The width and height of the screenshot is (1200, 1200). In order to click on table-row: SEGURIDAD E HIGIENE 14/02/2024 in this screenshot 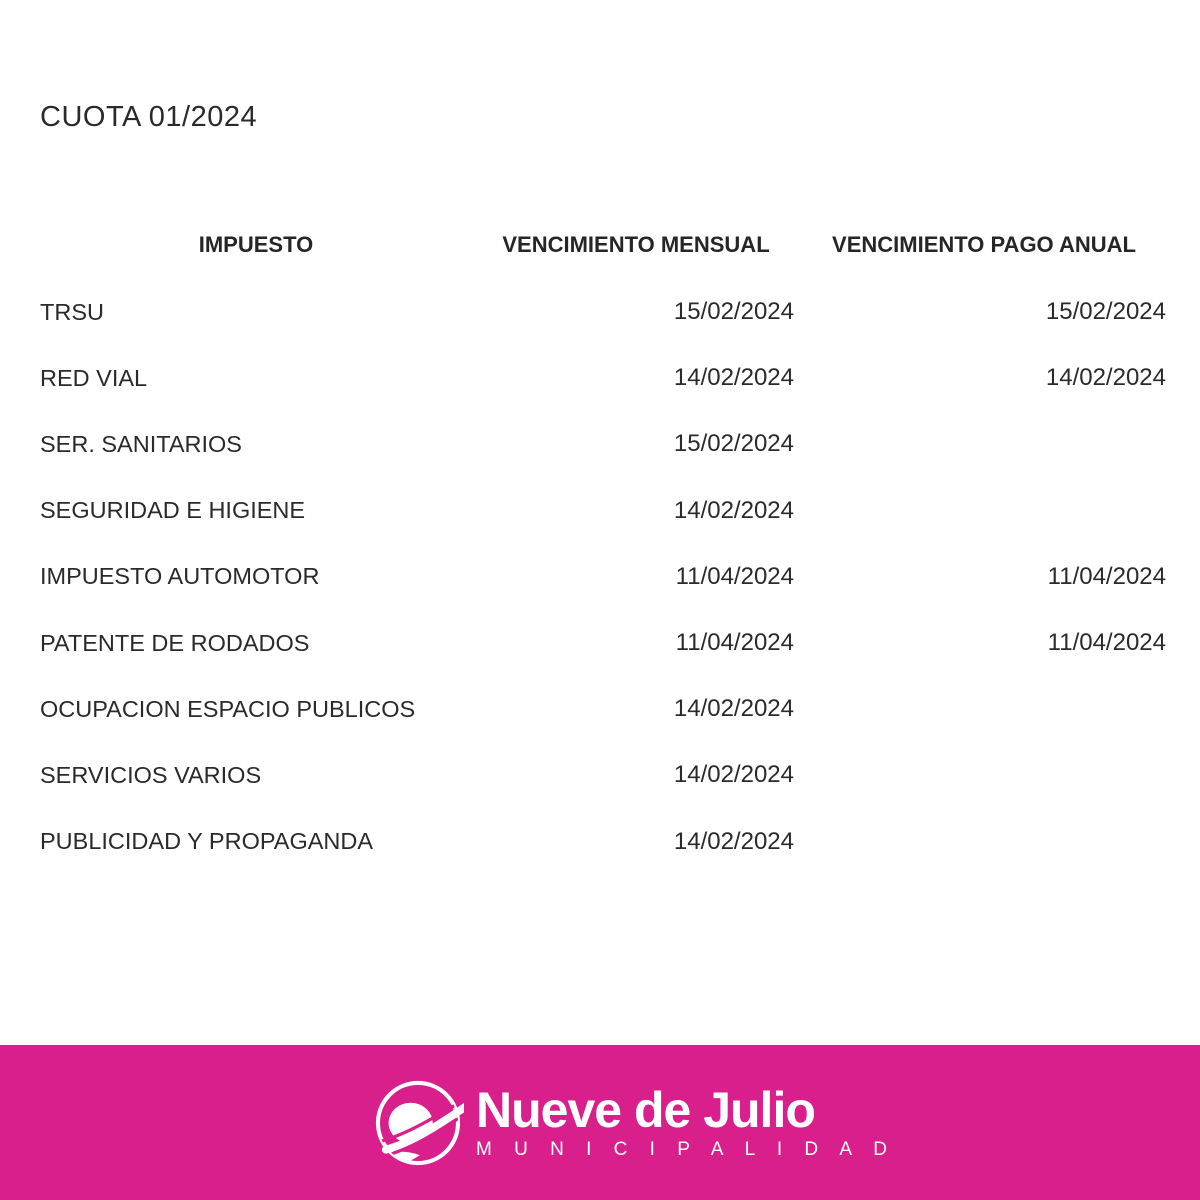, I will do `click(604, 511)`.